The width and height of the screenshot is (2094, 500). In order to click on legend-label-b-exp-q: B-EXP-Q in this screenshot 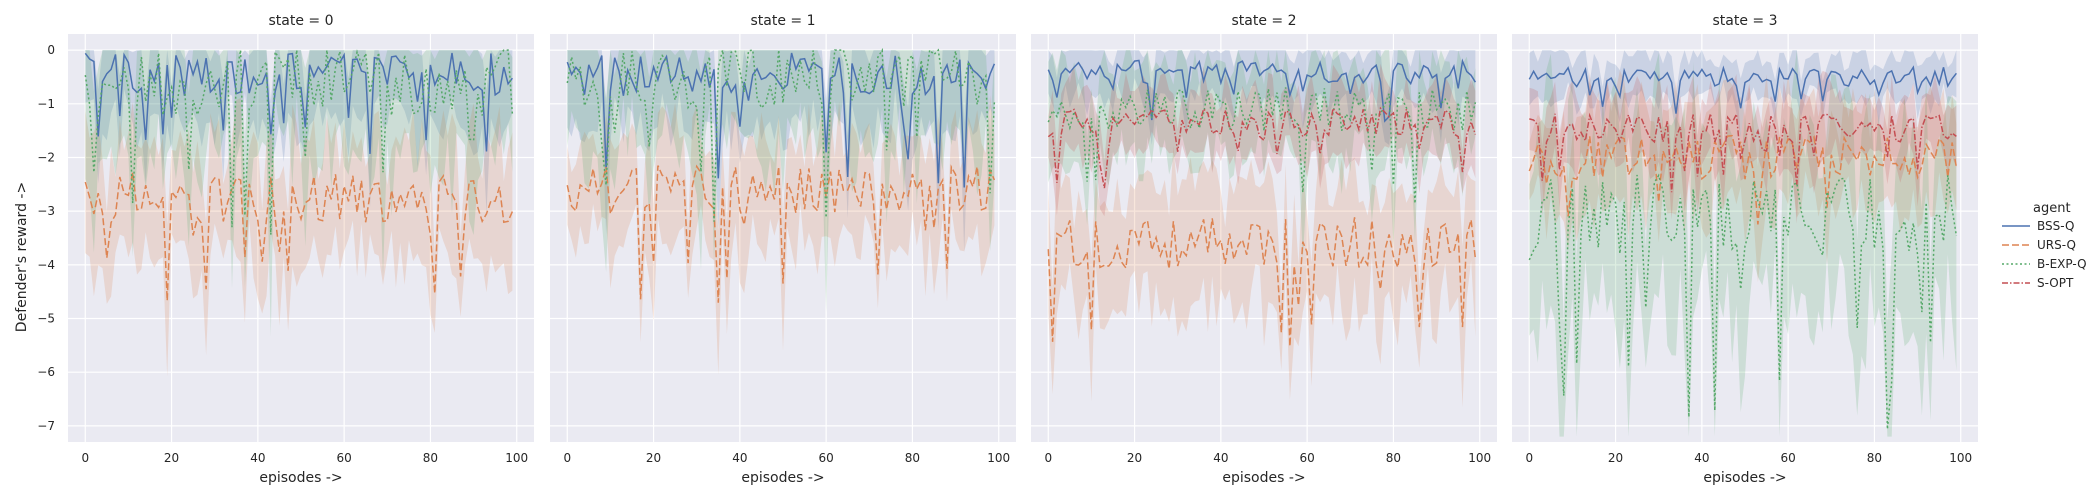, I will do `click(2062, 264)`.